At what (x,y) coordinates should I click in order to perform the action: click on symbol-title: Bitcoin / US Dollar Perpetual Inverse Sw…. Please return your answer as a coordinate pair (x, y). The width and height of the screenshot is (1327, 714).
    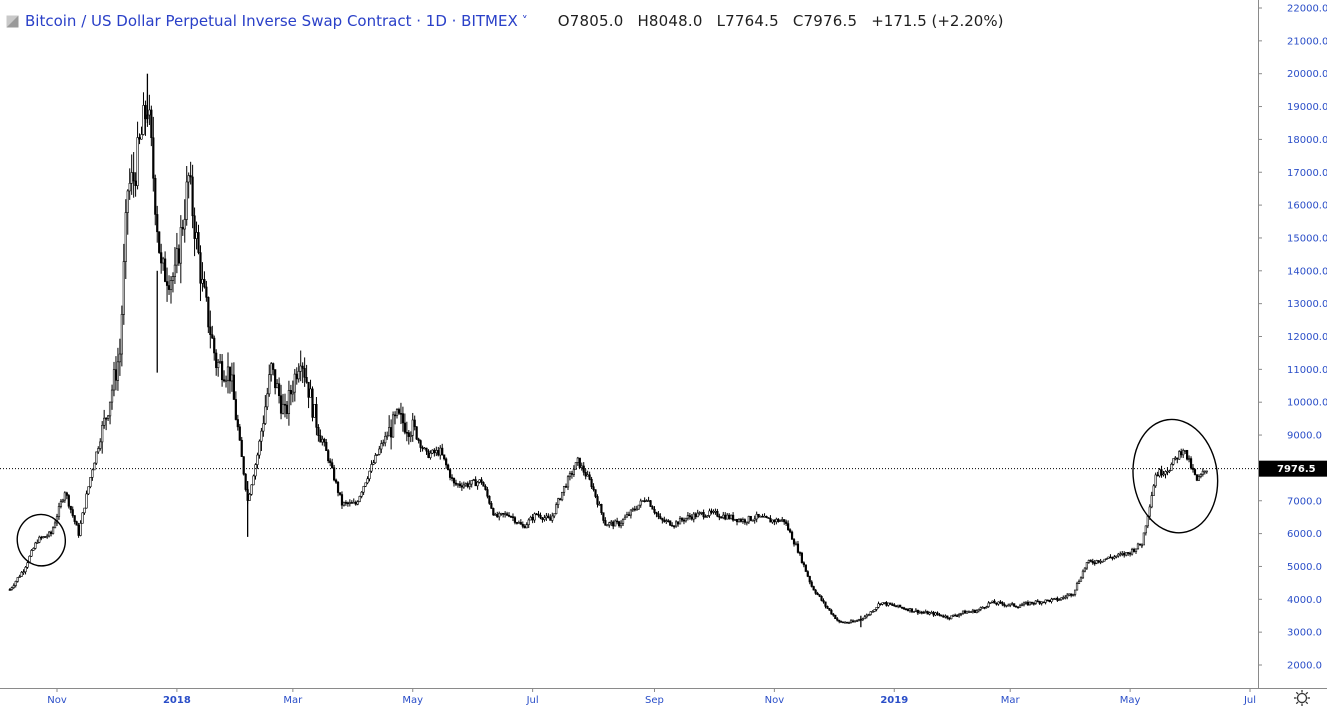
    Looking at the image, I should click on (271, 21).